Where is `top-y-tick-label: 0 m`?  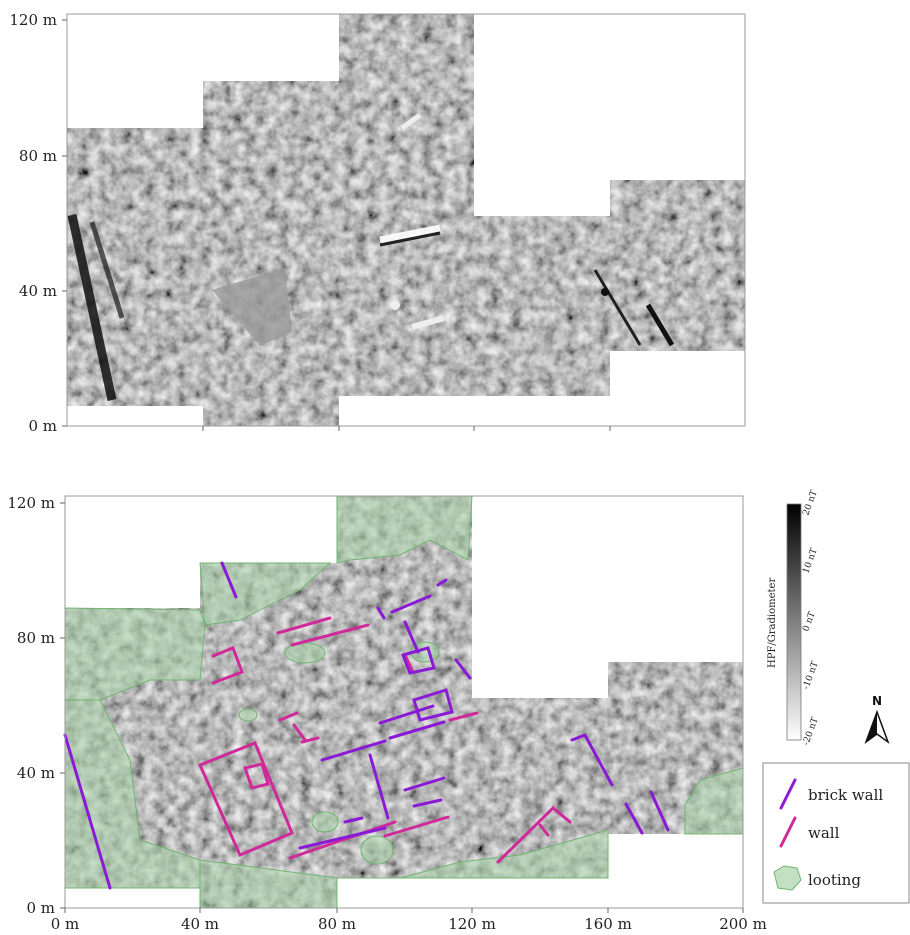
top-y-tick-label: 0 m is located at coordinates (42, 426).